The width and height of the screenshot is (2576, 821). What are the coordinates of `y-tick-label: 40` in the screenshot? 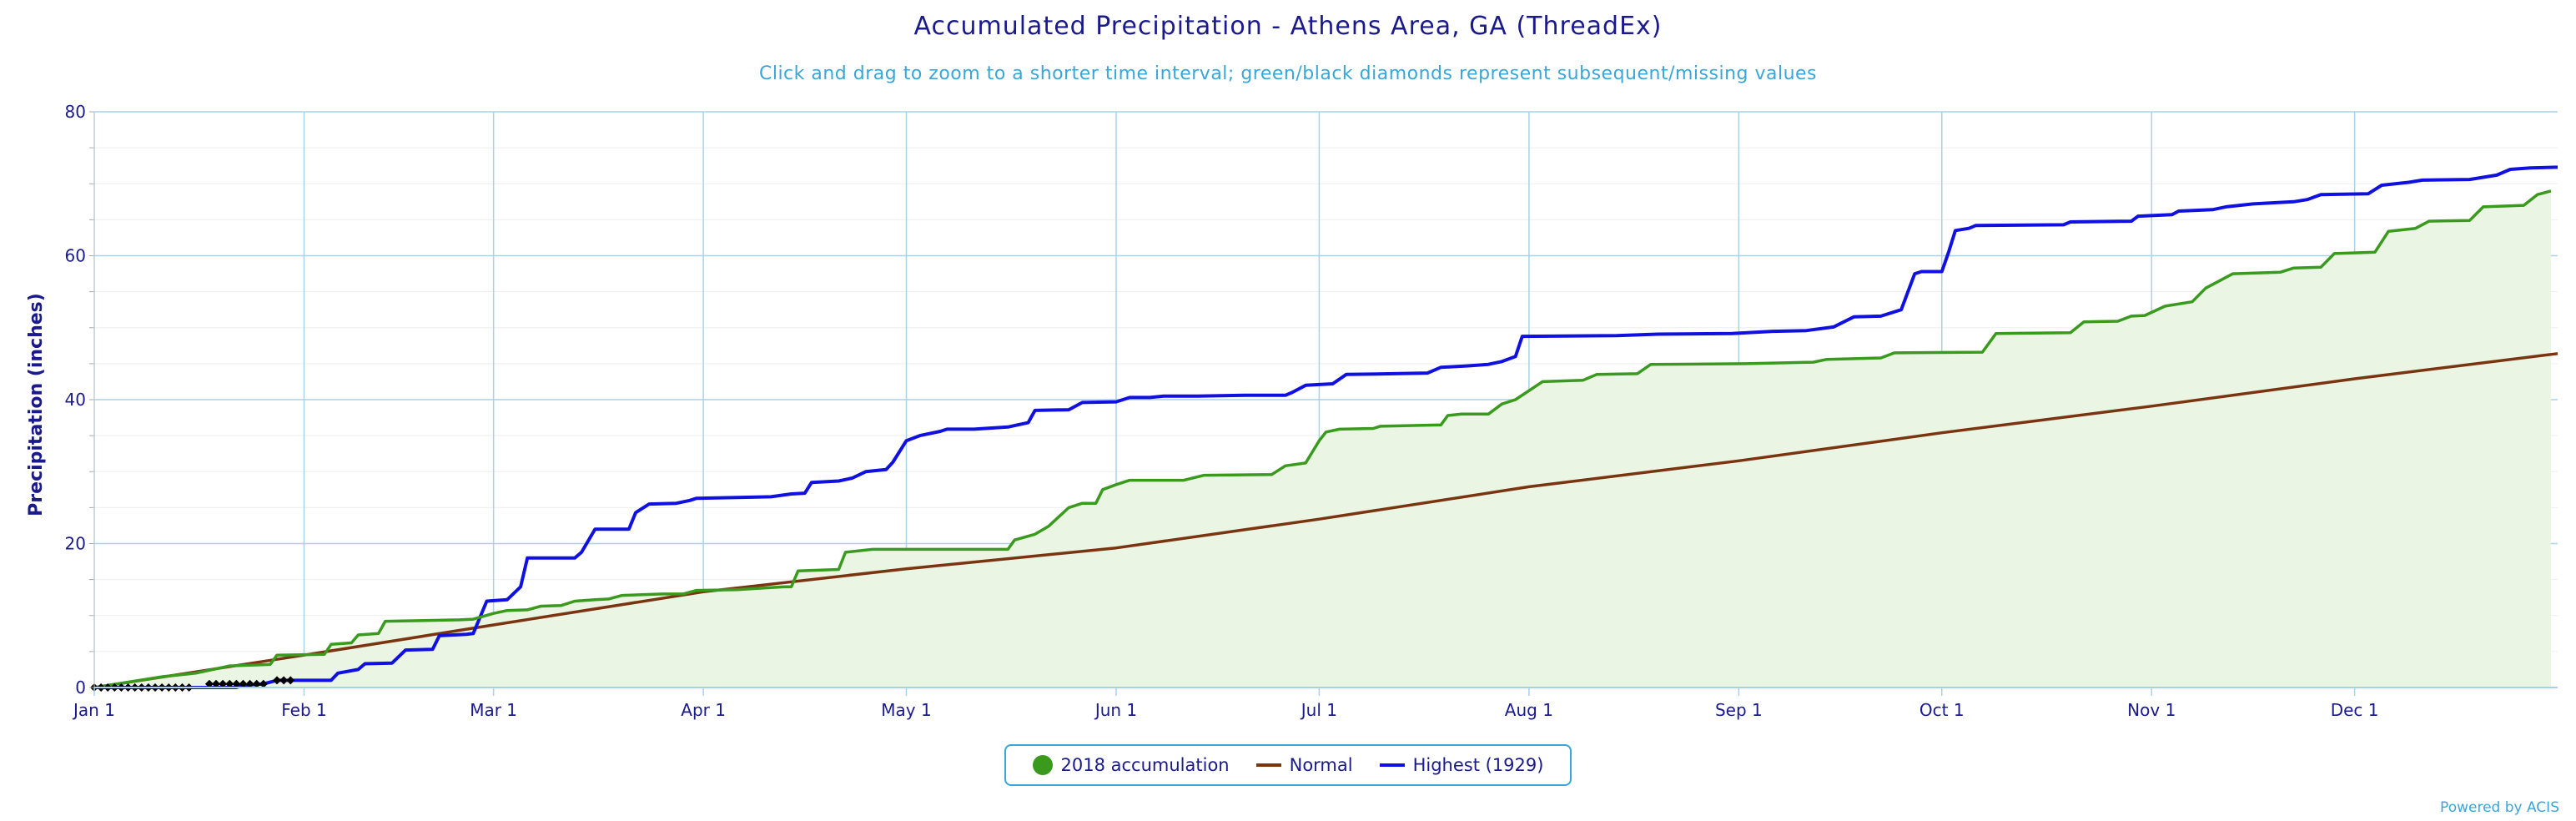 It's located at (75, 400).